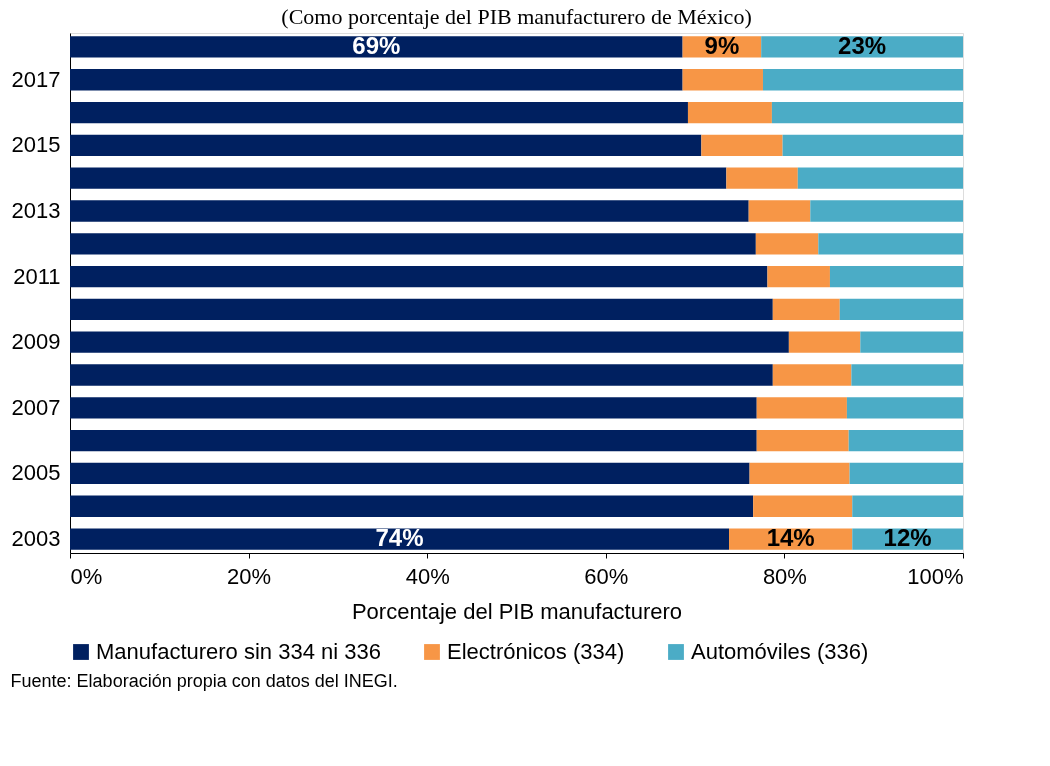  What do you see at coordinates (517, 611) in the screenshot?
I see `x-axis-title: Porcentaje del PIB manufacturero` at bounding box center [517, 611].